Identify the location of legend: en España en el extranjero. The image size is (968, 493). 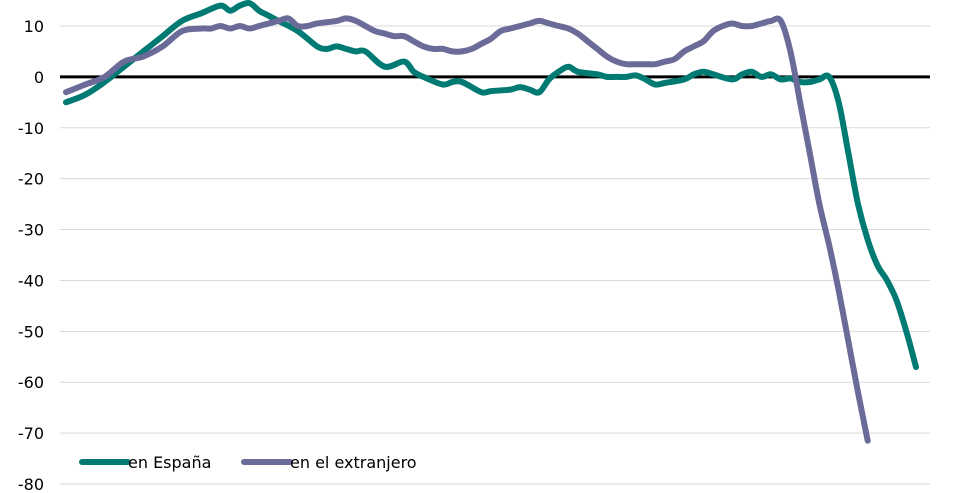
(248, 462).